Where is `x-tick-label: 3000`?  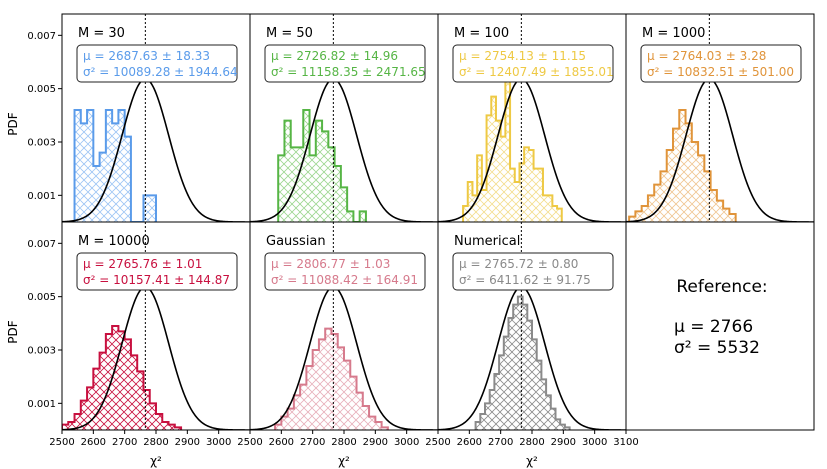
x-tick-label: 3000 is located at coordinates (406, 442).